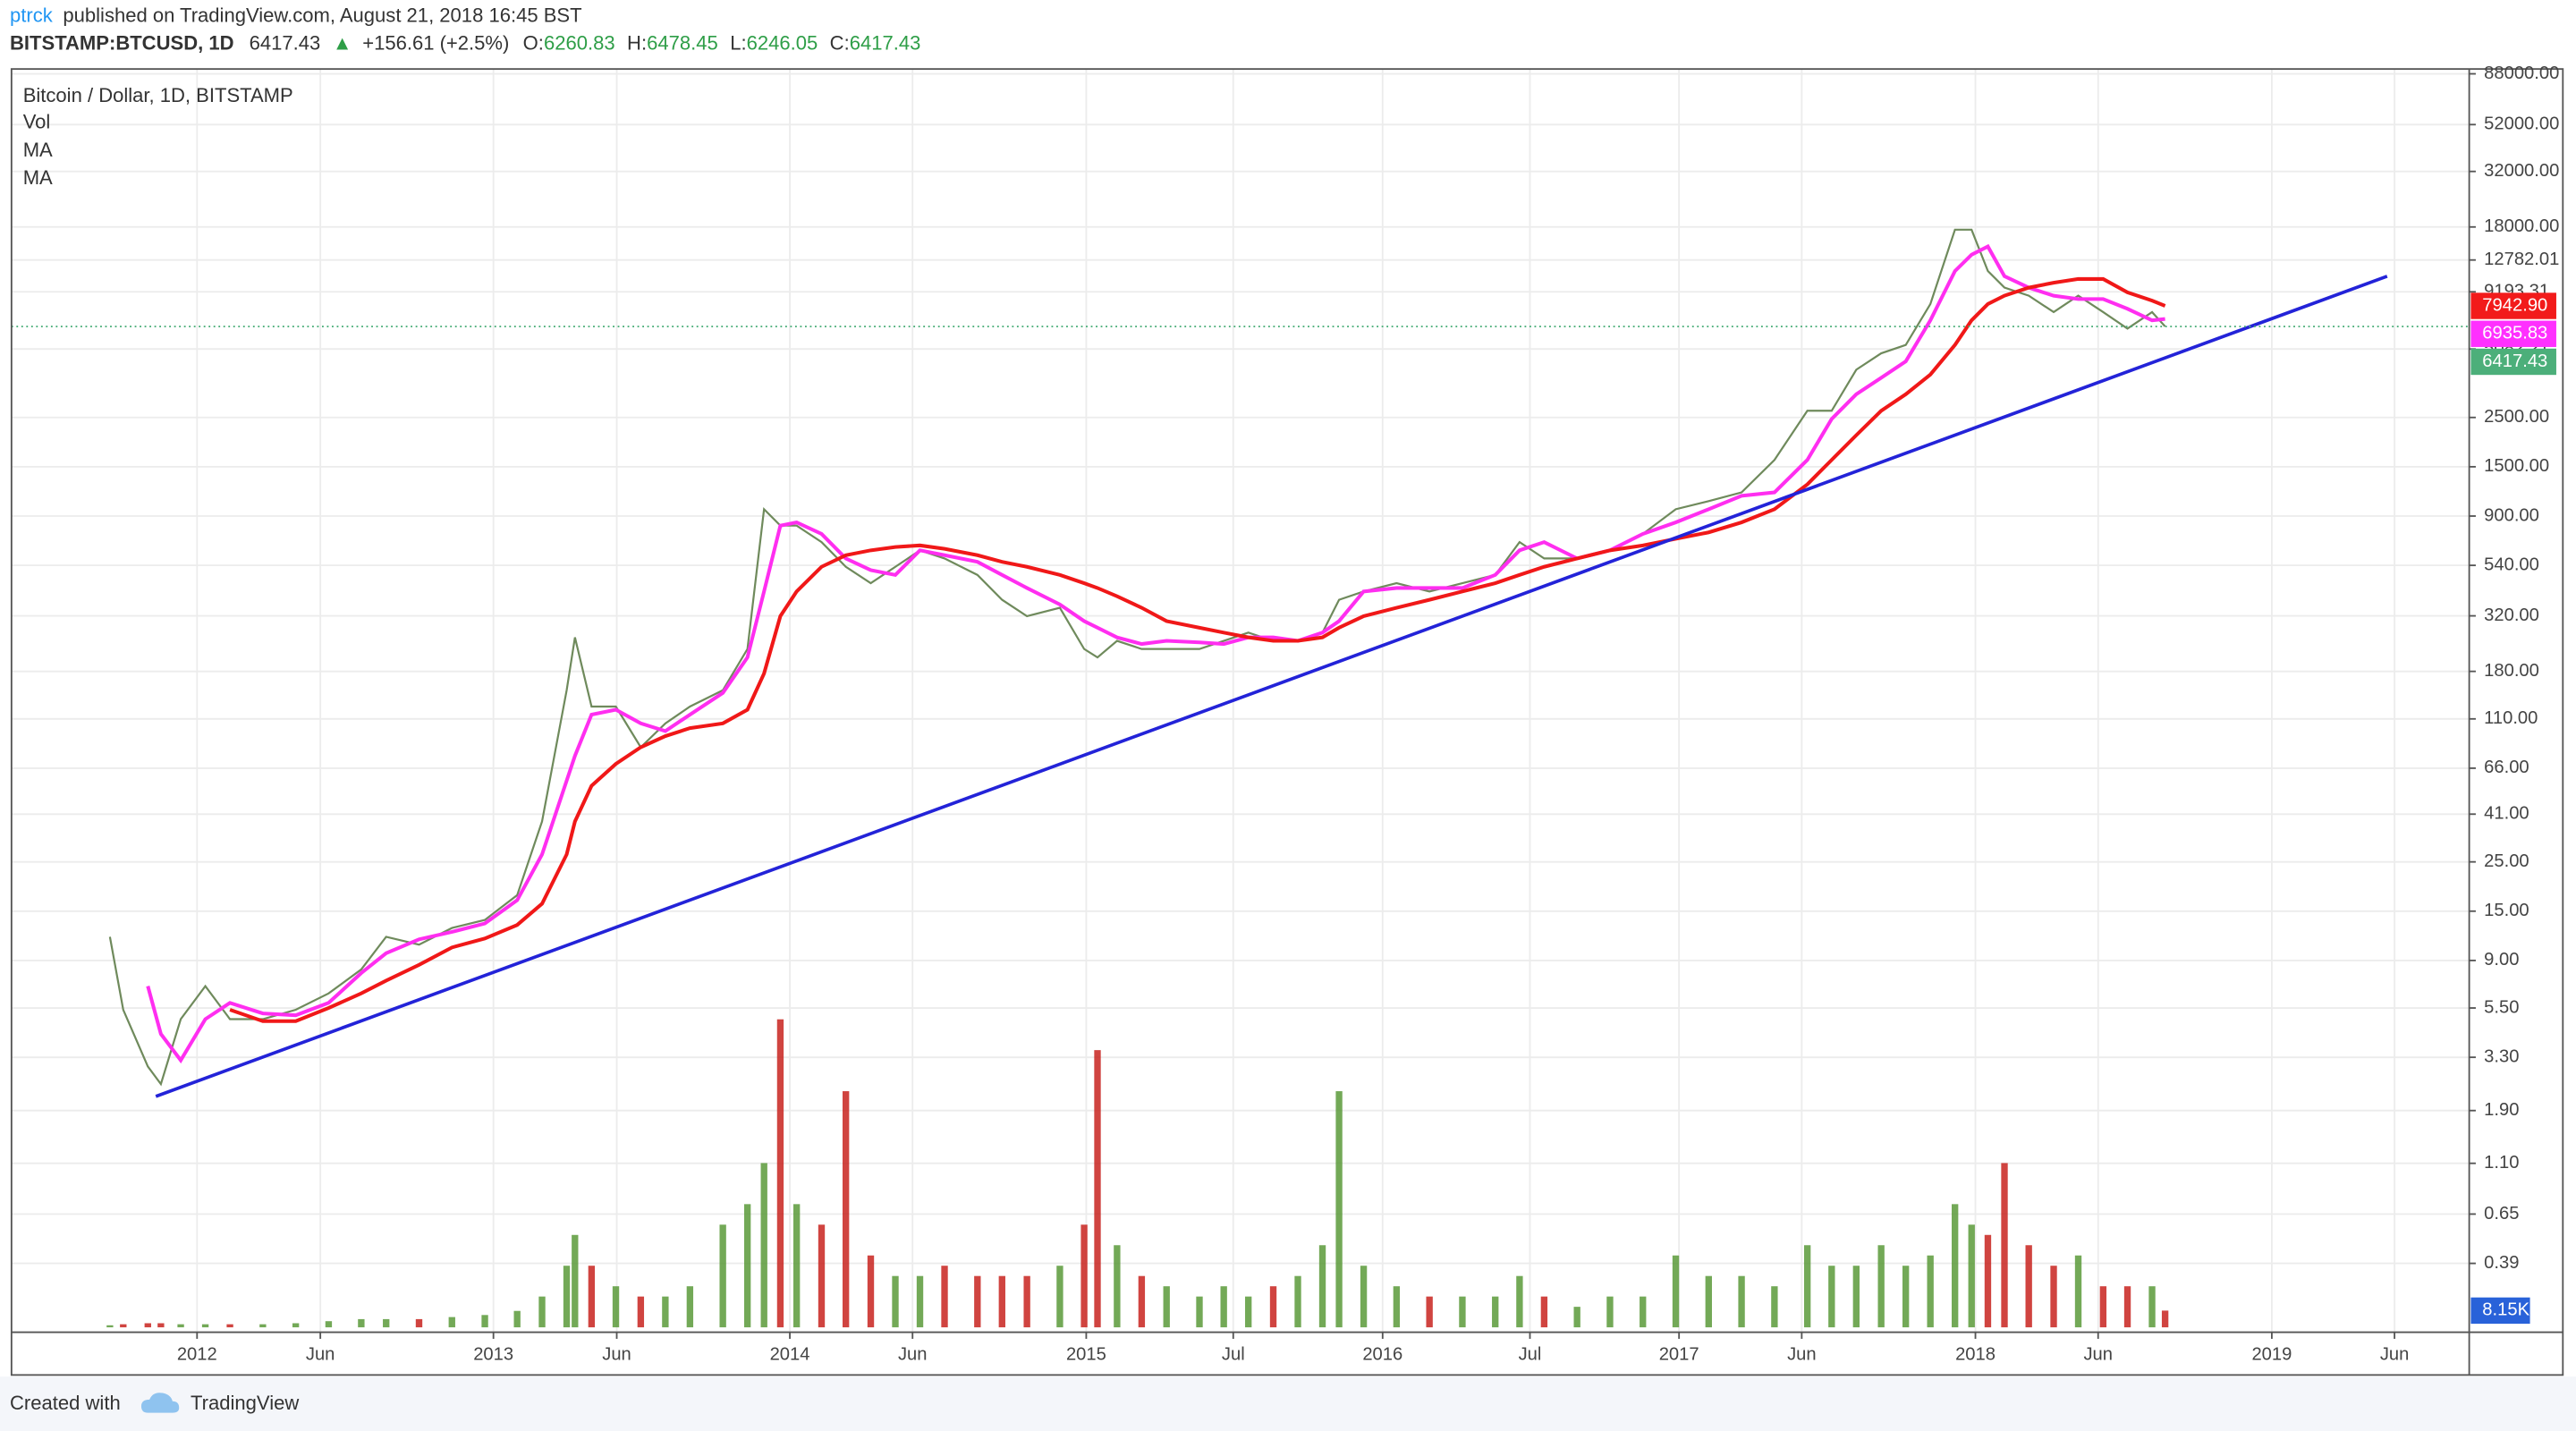 Image resolution: width=2576 pixels, height=1431 pixels. I want to click on y-tick-label: 3.30, so click(2501, 1056).